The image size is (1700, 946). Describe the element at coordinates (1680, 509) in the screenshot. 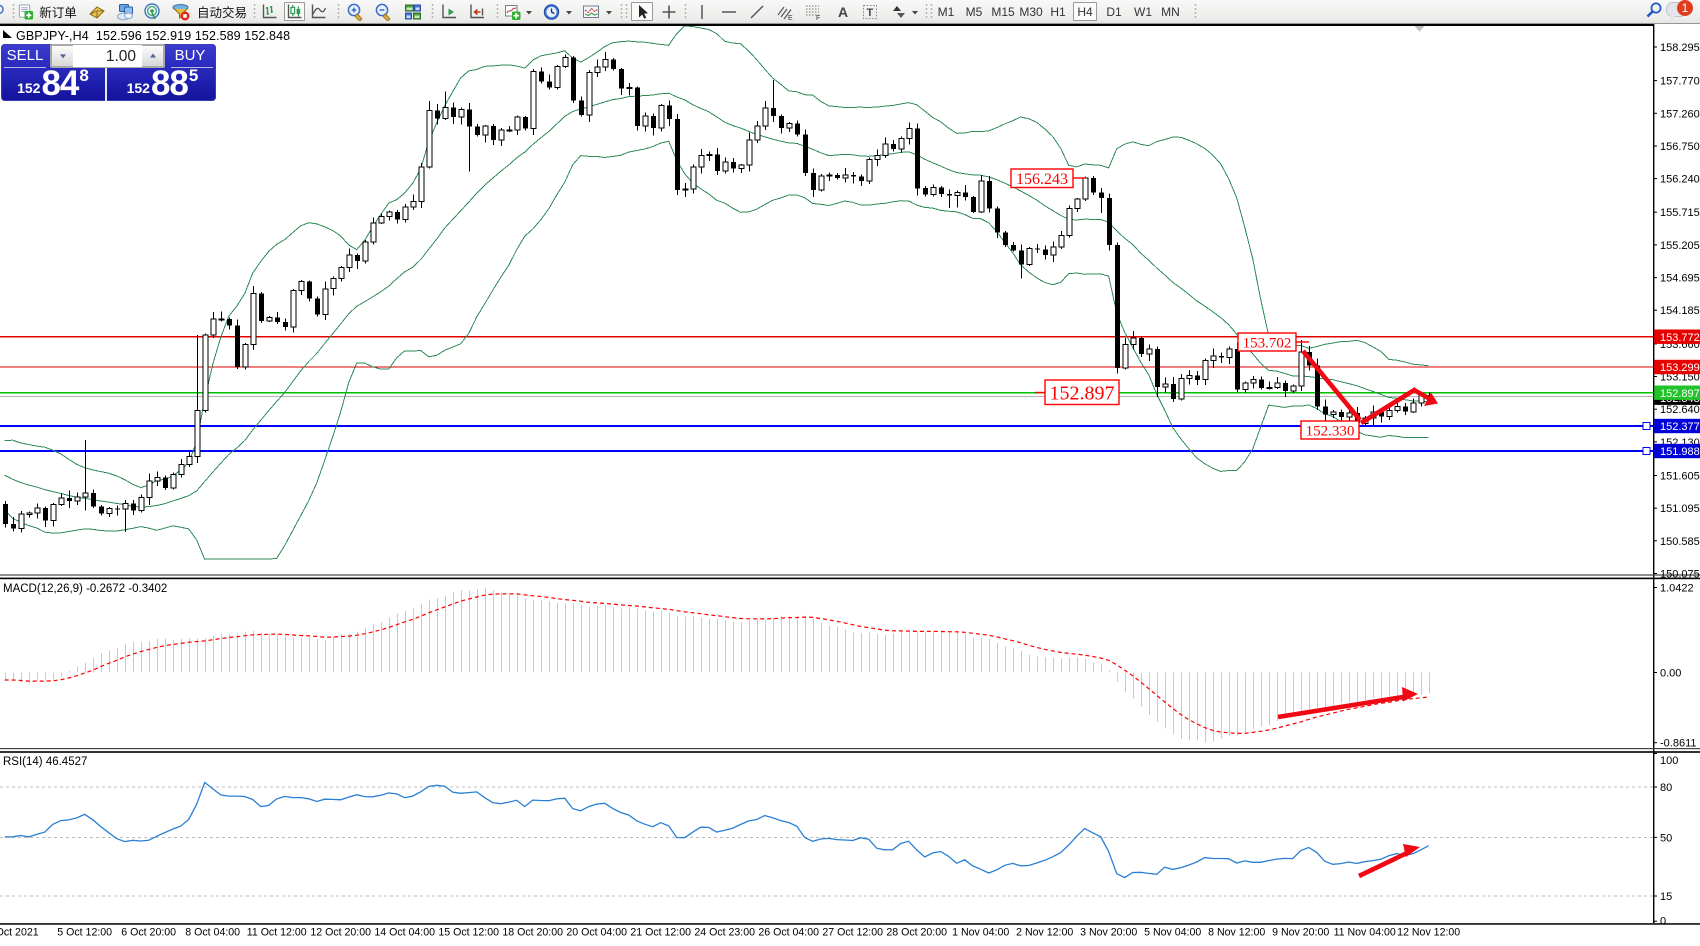

I see `svg-text: 151.095` at that location.